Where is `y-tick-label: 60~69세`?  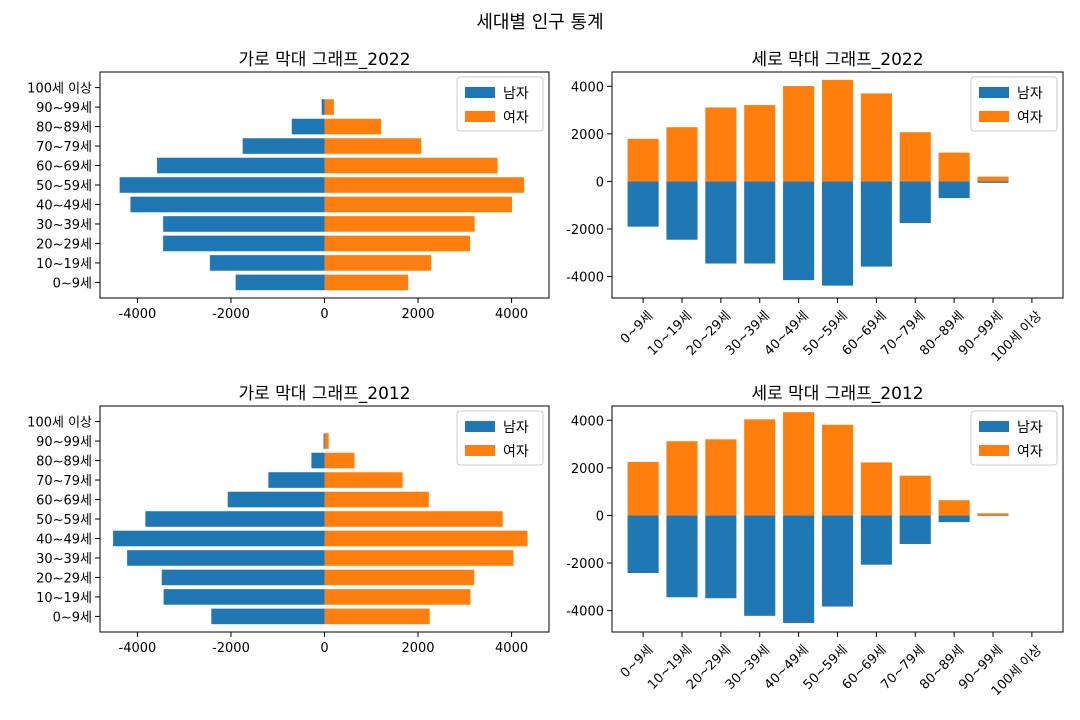
y-tick-label: 60~69세 is located at coordinates (64, 167).